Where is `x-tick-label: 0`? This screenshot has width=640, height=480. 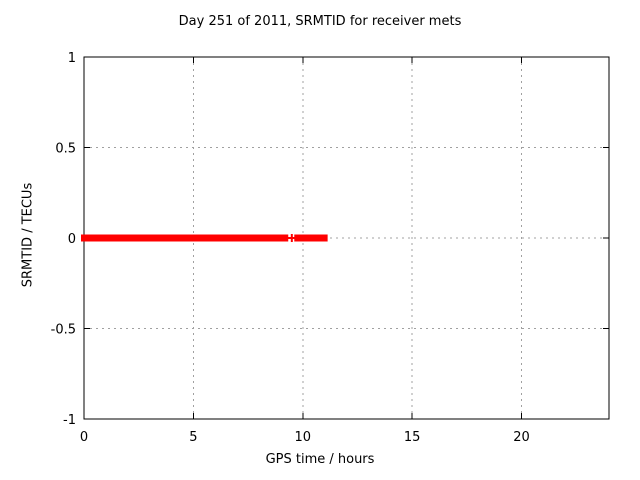 x-tick-label: 0 is located at coordinates (84, 437).